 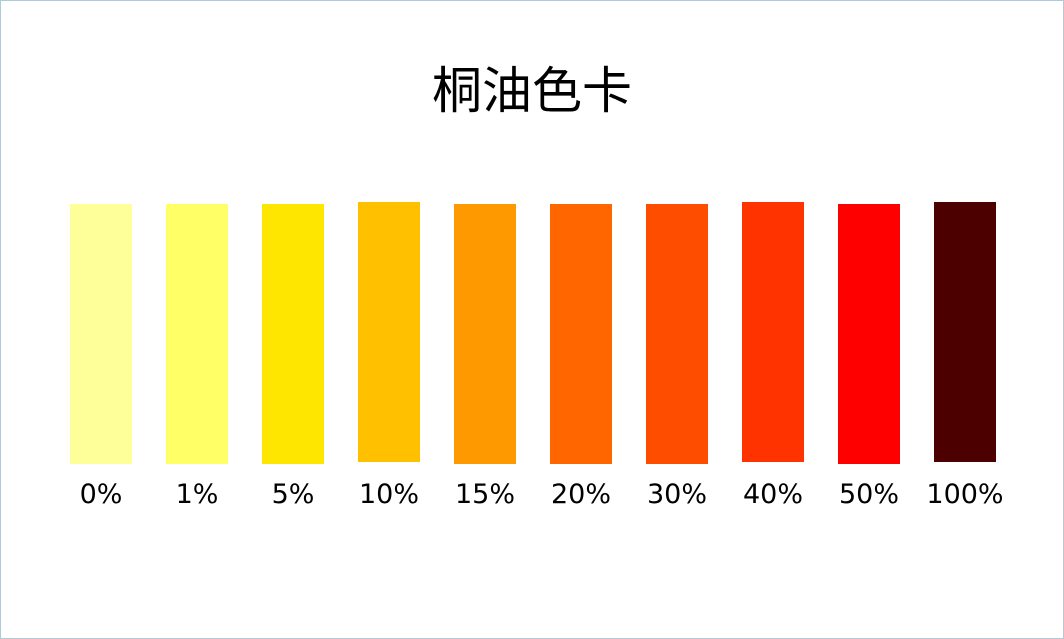 What do you see at coordinates (532, 91) in the screenshot?
I see `page-title: 桐油色卡` at bounding box center [532, 91].